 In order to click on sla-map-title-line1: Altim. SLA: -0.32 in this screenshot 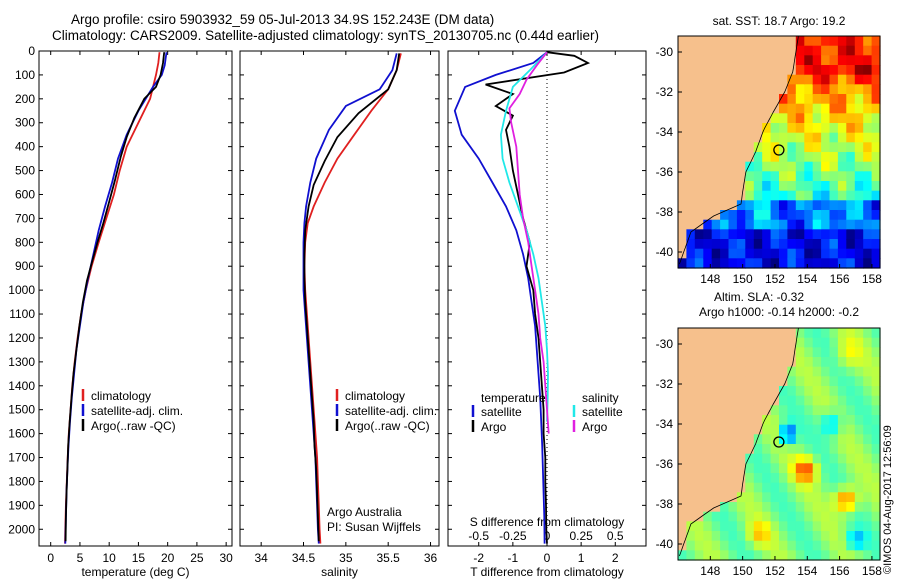, I will do `click(759, 297)`.